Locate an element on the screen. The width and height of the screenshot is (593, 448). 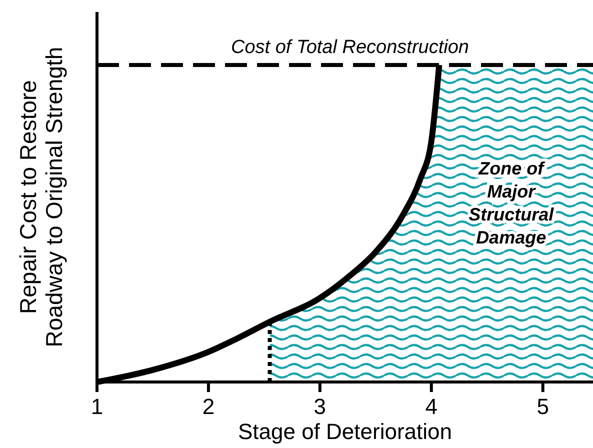
ref-line-label: Cost of Total Reconstruction is located at coordinates (350, 47).